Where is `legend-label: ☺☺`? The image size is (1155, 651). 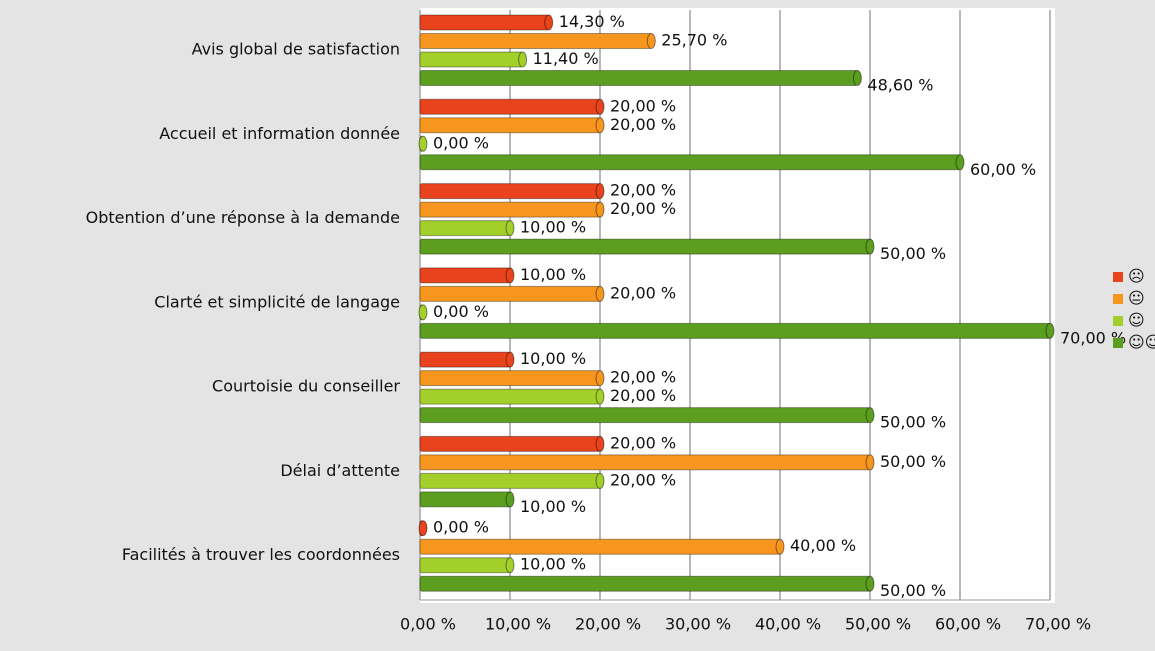
legend-label: ☺☺ is located at coordinates (1141, 342).